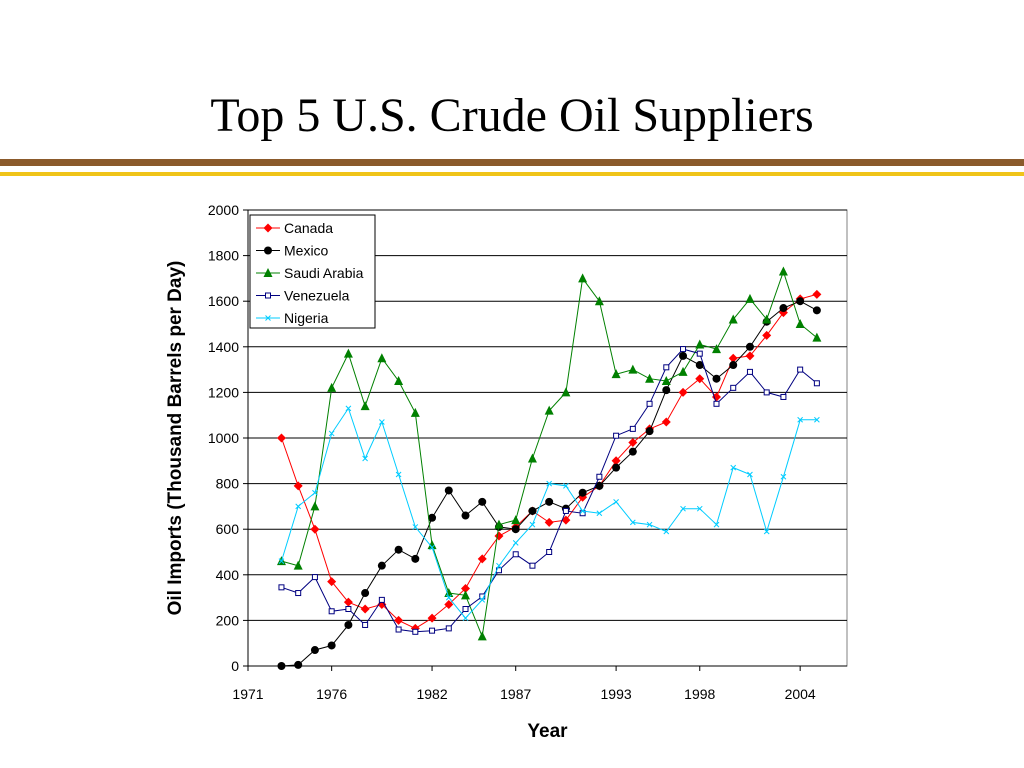 This screenshot has height=768, width=1024. I want to click on y-tick-label: 2000, so click(223, 210).